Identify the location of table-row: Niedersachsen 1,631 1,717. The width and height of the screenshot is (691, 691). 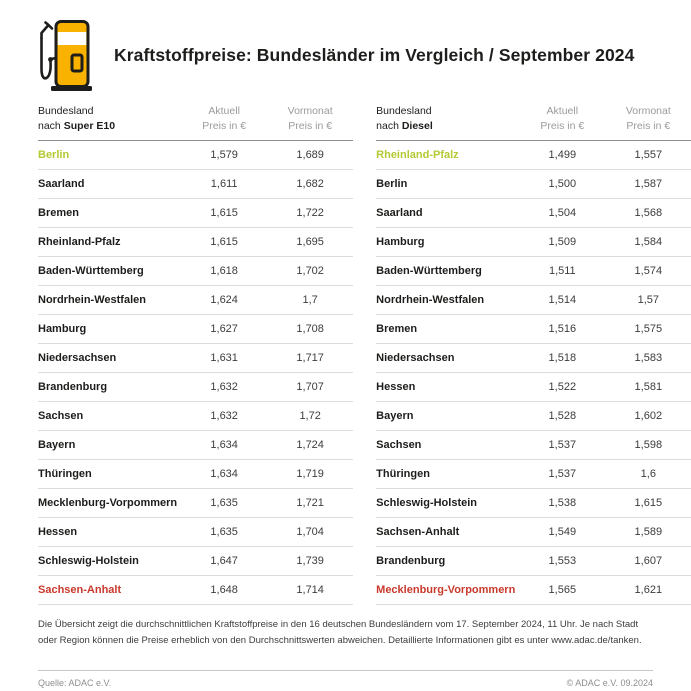
(196, 359).